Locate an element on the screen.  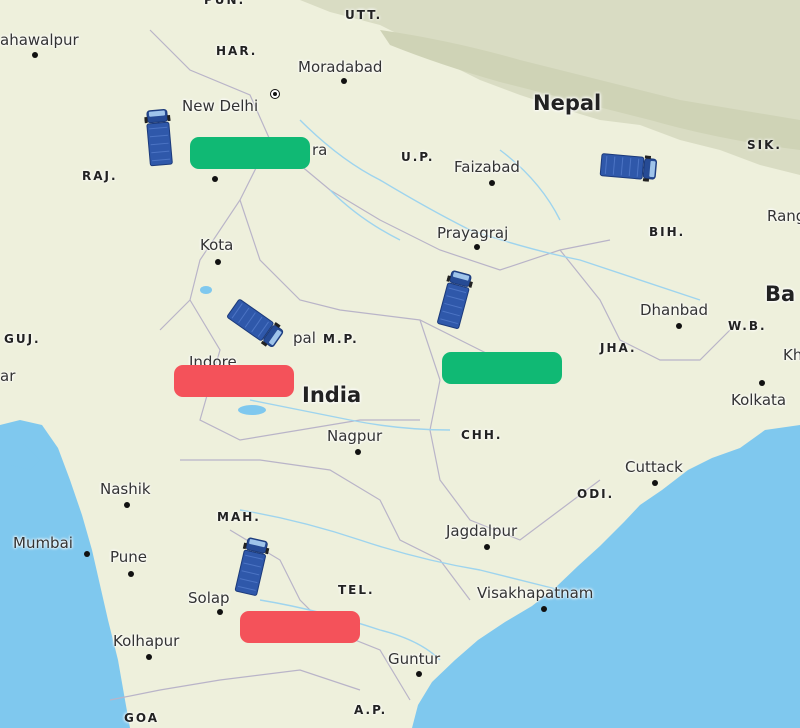
city-label-solapur: Solap is located at coordinates (209, 598).